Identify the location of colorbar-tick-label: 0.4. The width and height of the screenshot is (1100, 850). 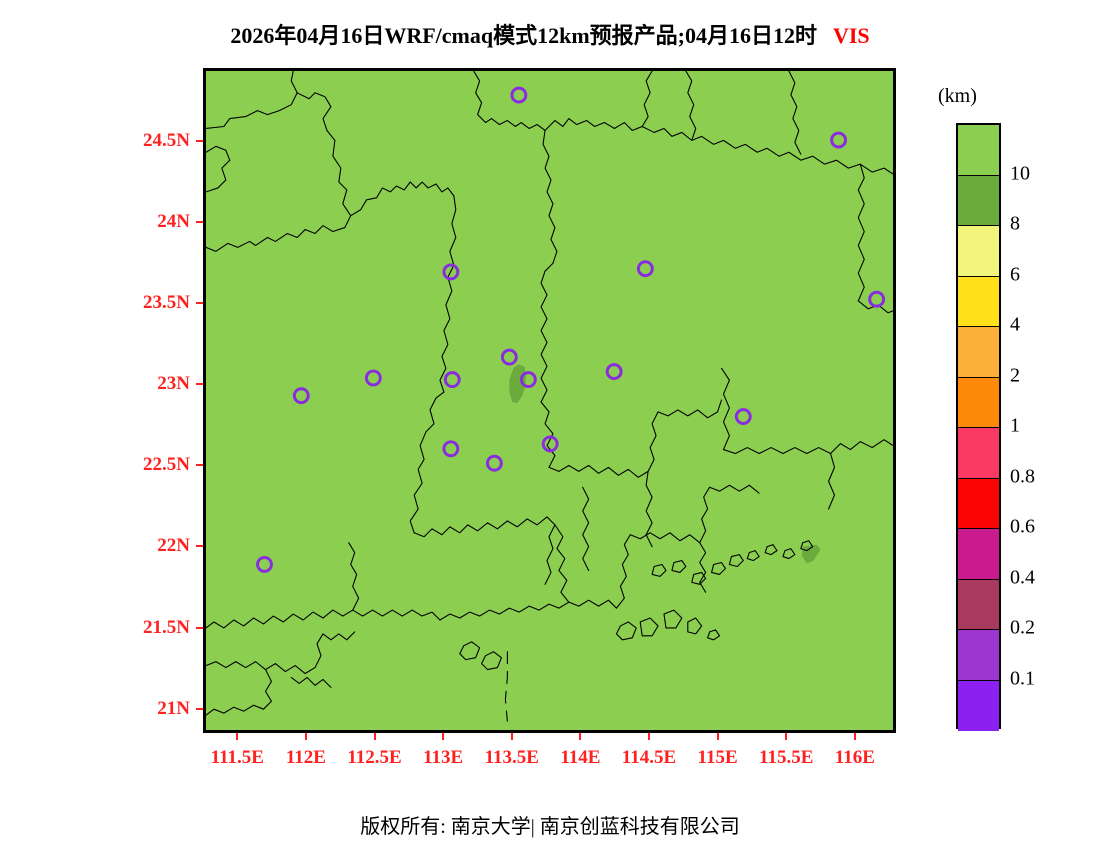
(1022, 577).